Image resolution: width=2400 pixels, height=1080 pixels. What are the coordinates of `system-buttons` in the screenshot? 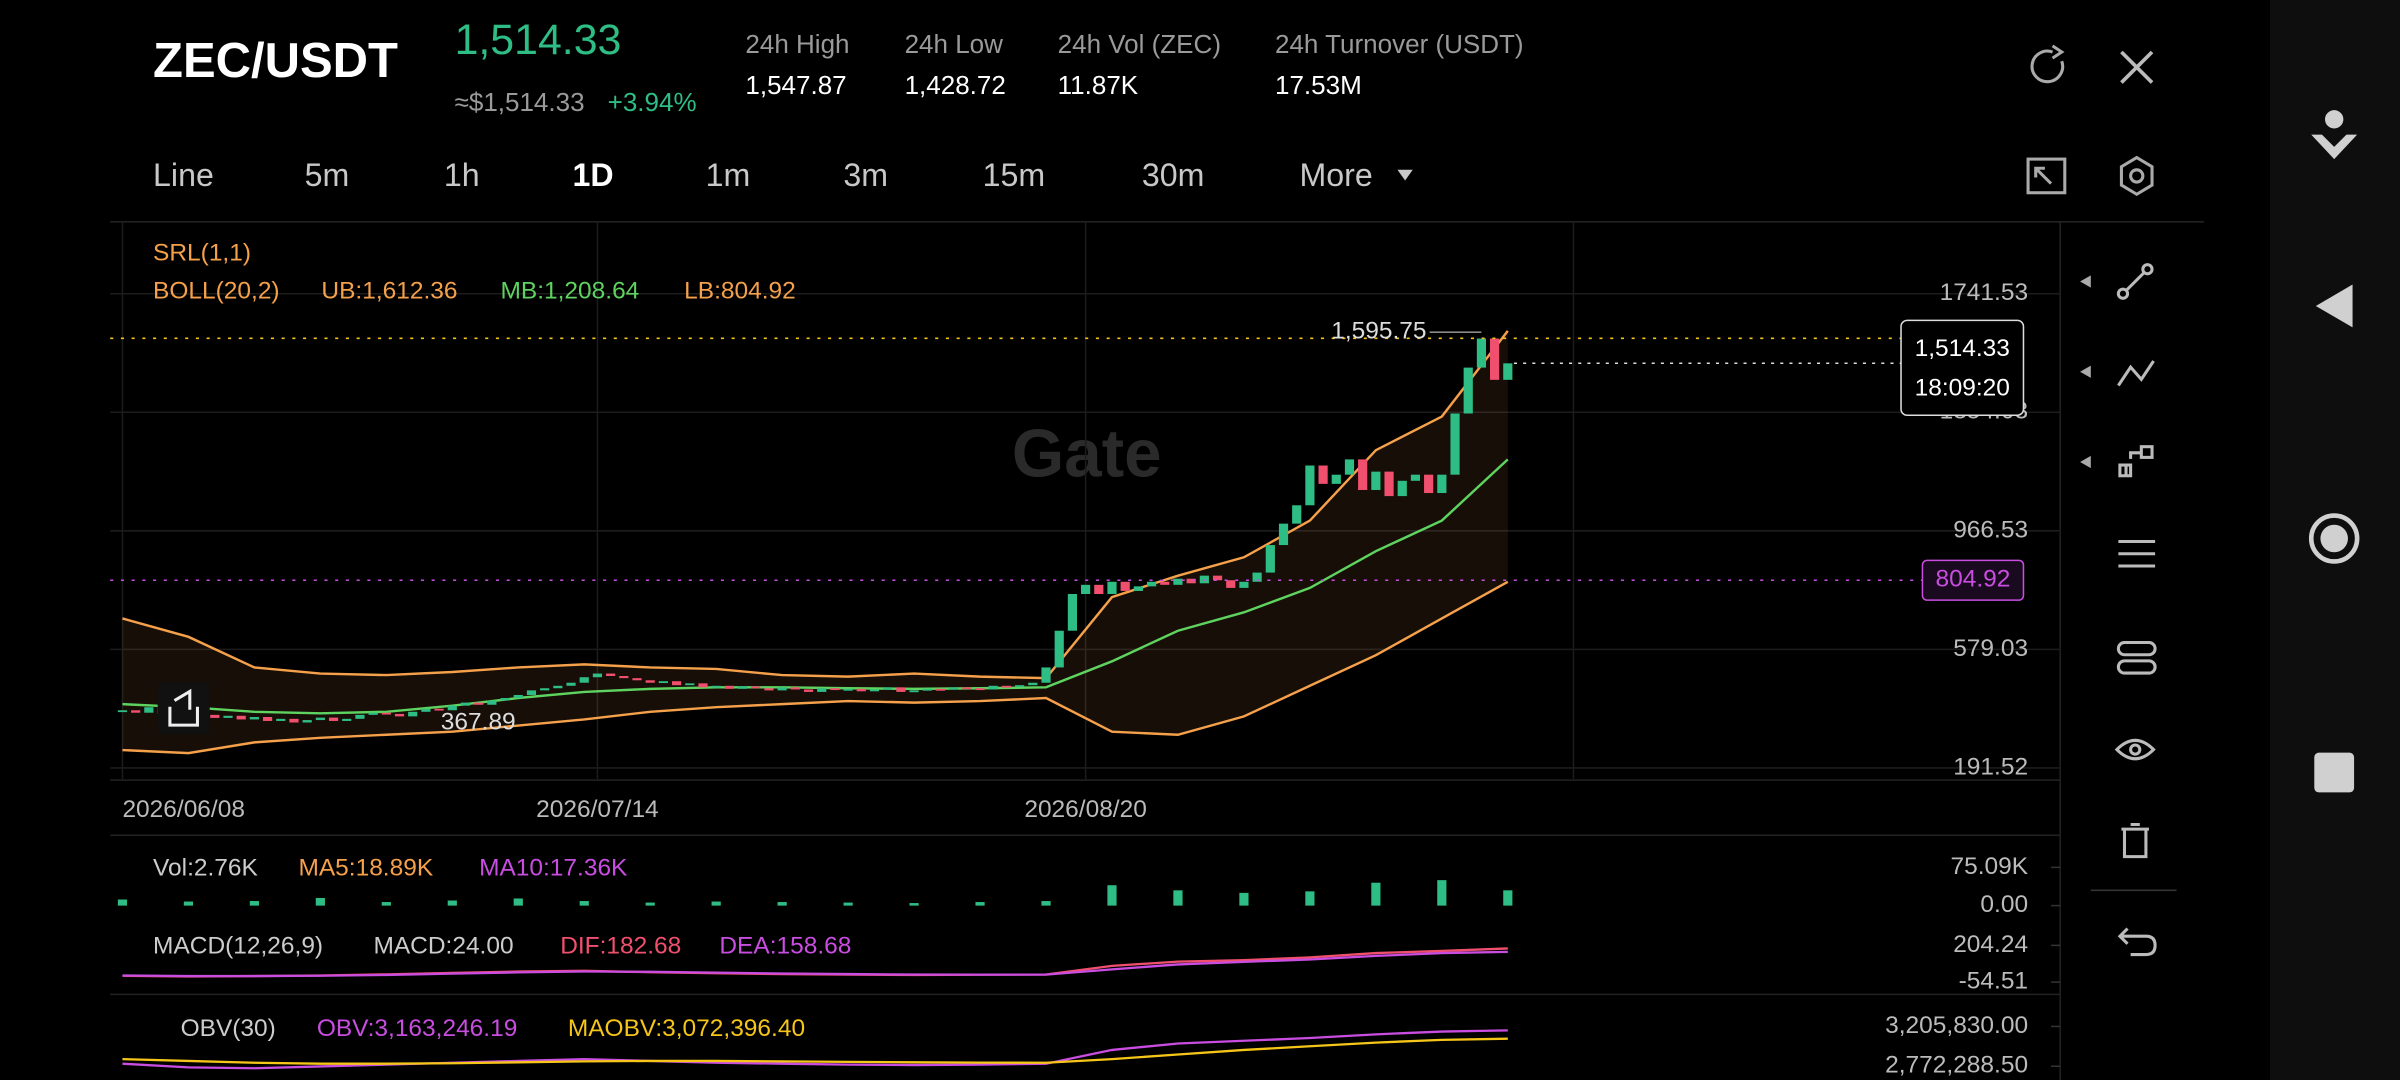 It's located at (2334, 451).